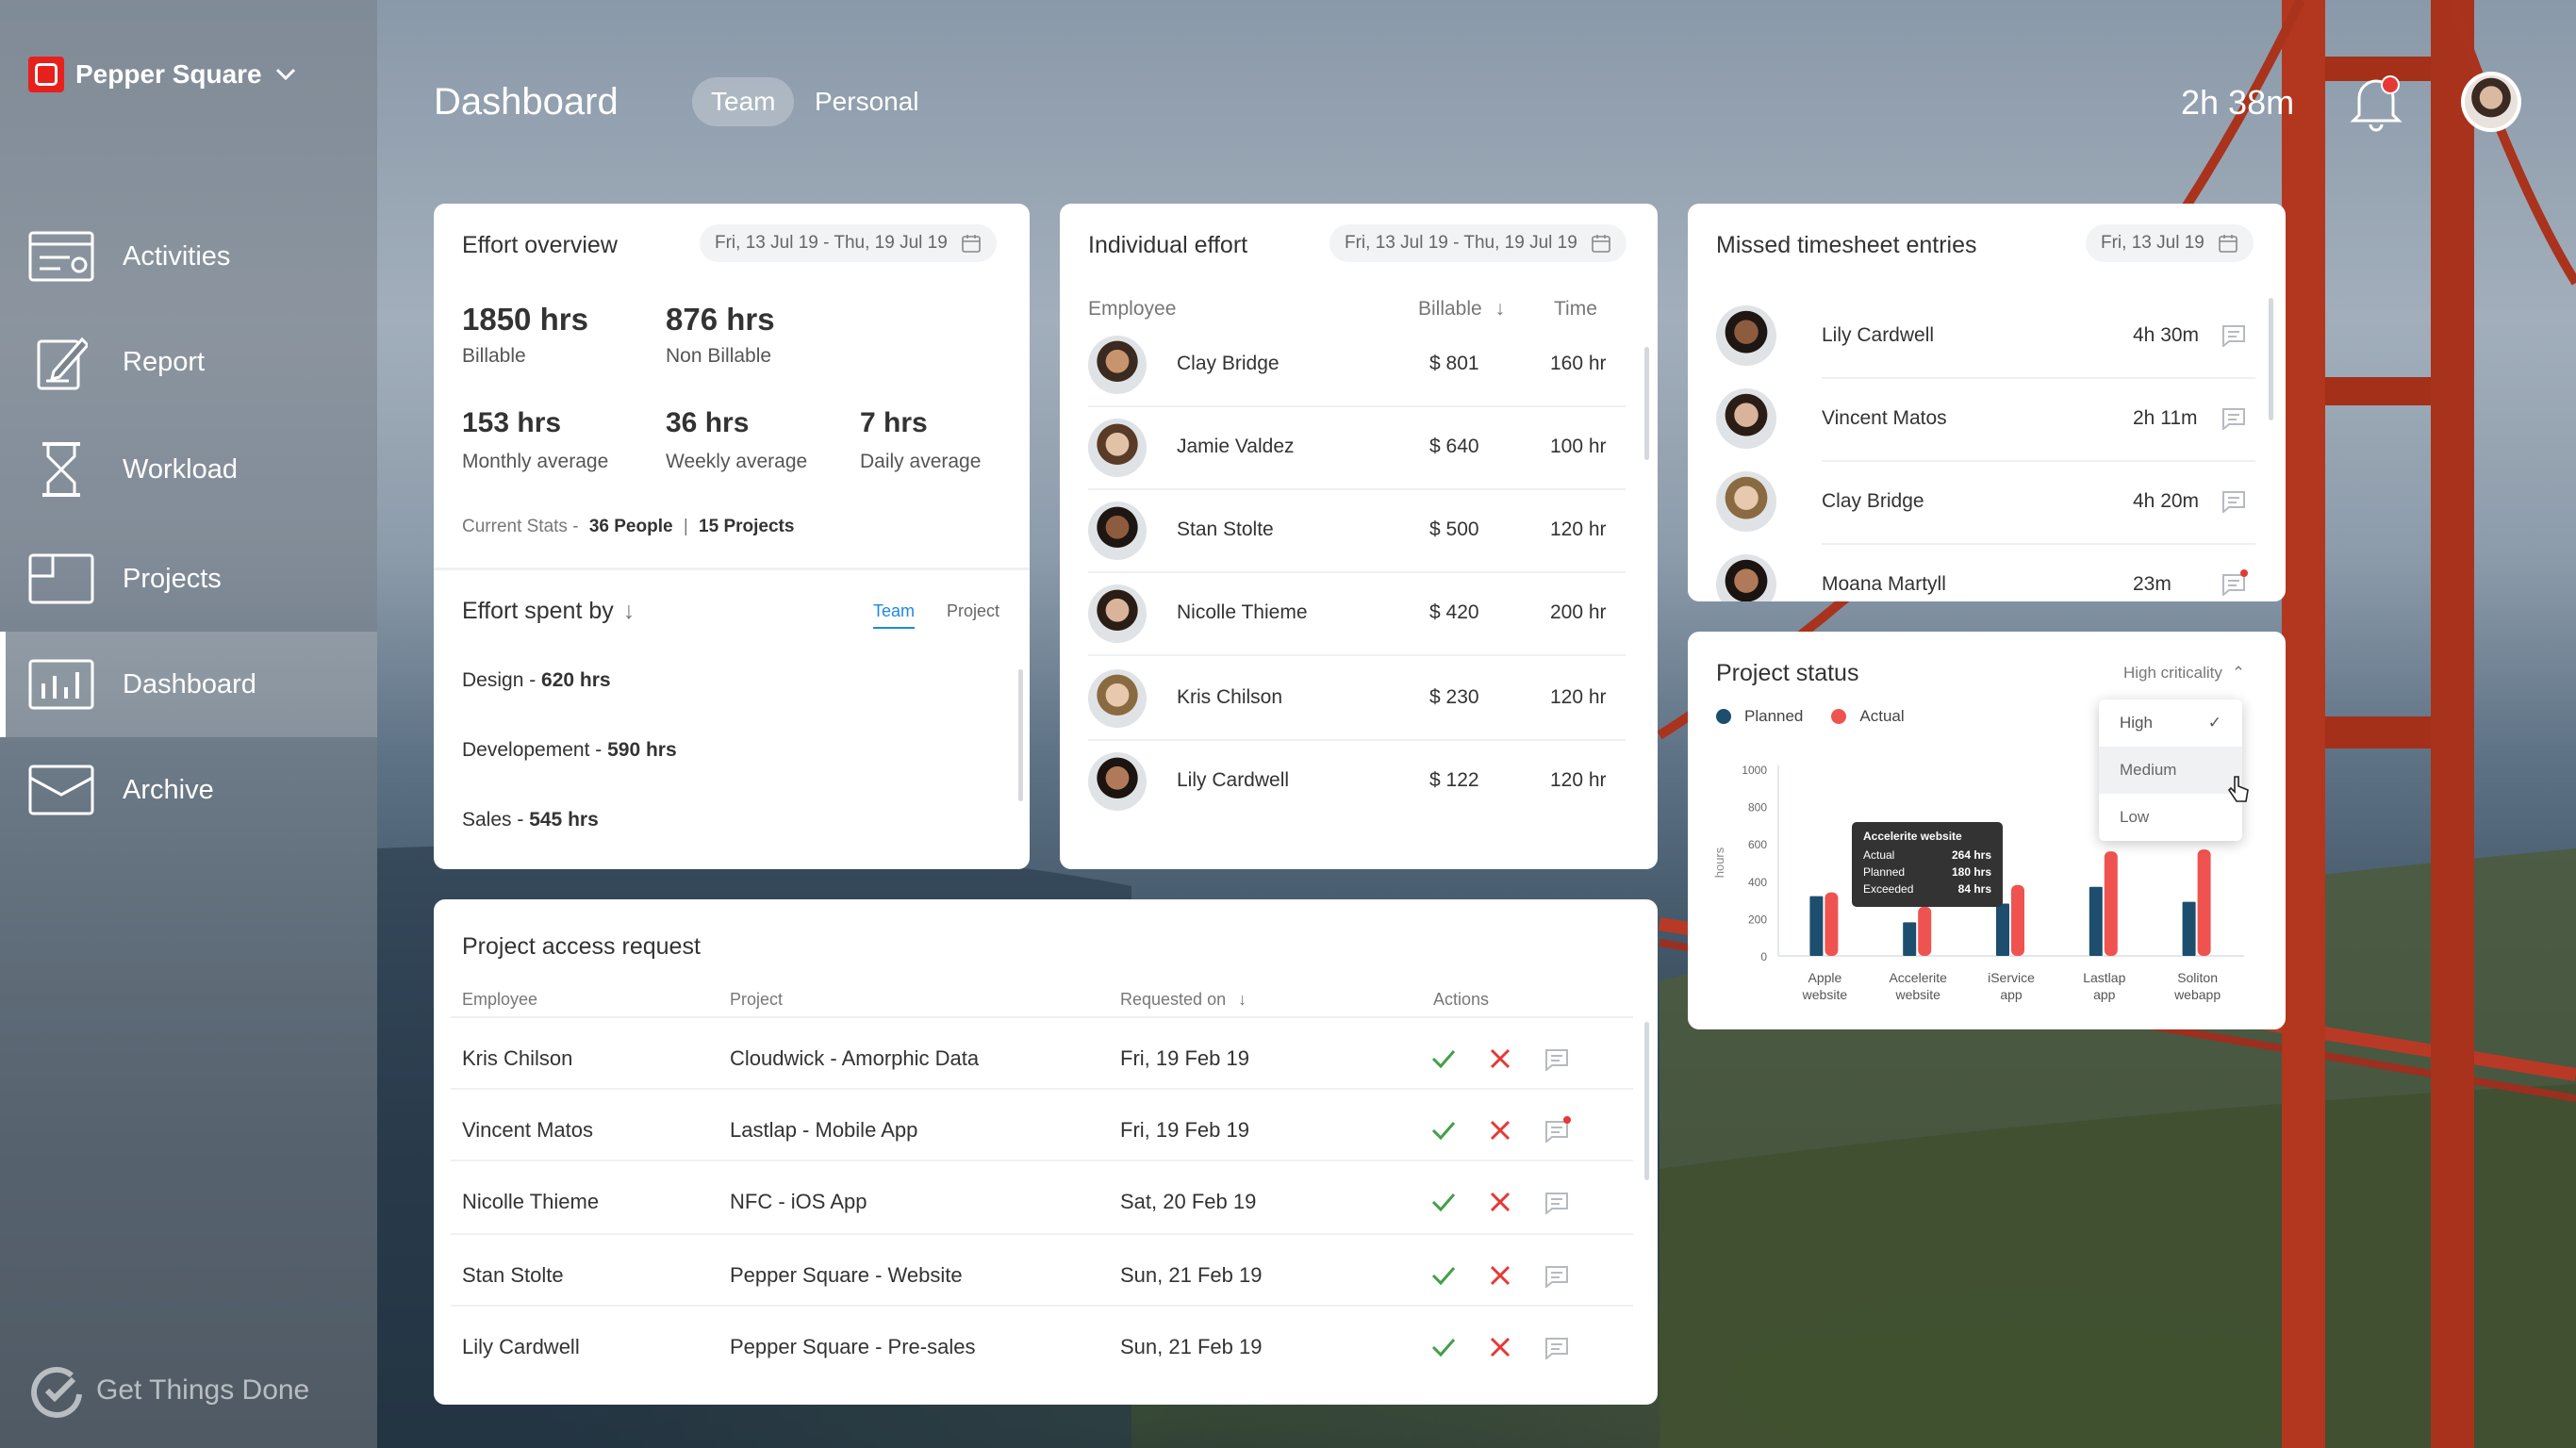 The image size is (2576, 1448). I want to click on chevron-down-icon, so click(285, 74).